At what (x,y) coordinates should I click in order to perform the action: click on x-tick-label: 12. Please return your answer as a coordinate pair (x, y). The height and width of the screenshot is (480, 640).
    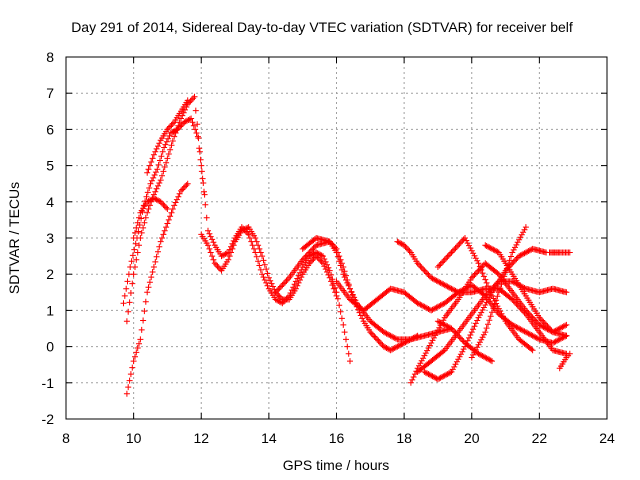
    Looking at the image, I should click on (201, 438).